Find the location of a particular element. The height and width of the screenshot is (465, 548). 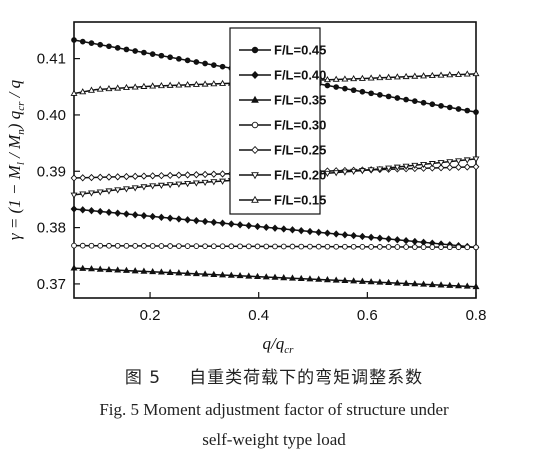

y-tick-label: 0.41 is located at coordinates (51, 59).